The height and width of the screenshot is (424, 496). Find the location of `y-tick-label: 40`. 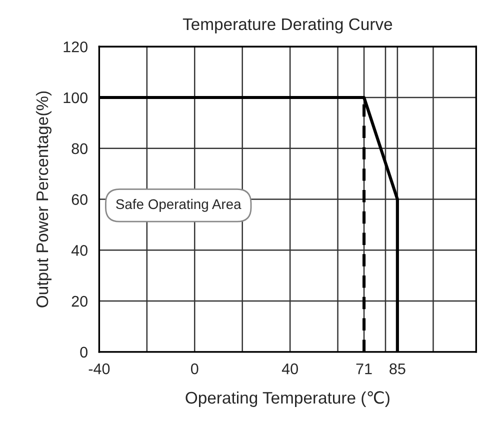

y-tick-label: 40 is located at coordinates (79, 250).